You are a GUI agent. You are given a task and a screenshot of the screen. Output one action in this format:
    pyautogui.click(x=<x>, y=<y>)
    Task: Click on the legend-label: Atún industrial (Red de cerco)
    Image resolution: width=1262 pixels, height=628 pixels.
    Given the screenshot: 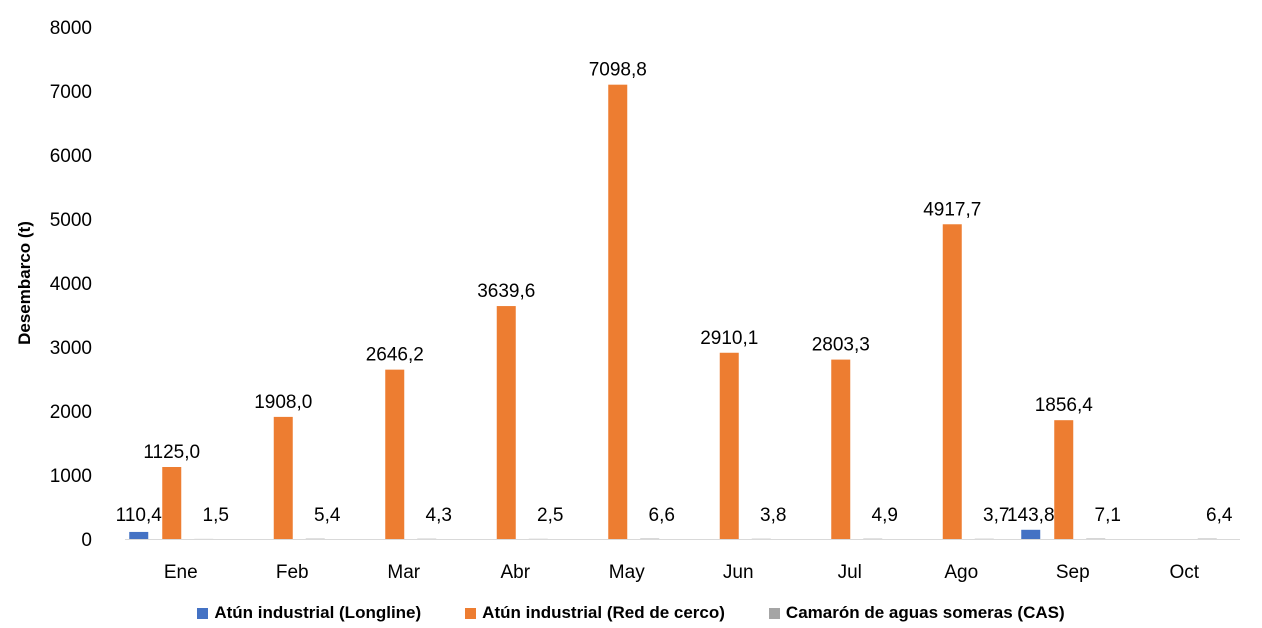 What is the action you would take?
    pyautogui.click(x=603, y=612)
    